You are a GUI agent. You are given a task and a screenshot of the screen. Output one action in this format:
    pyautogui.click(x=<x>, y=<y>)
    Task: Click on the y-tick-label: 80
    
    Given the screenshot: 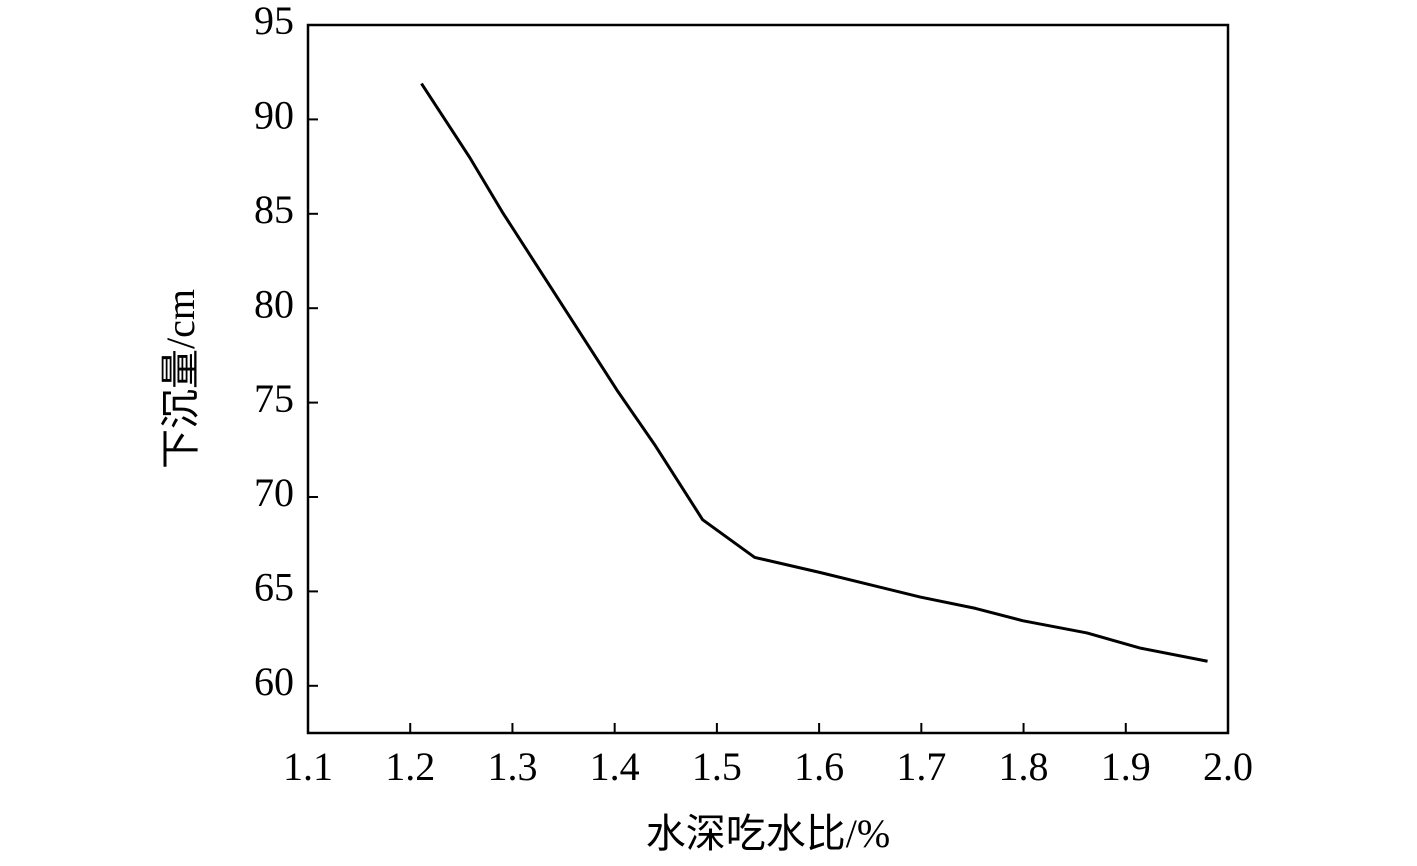 What is the action you would take?
    pyautogui.click(x=274, y=303)
    